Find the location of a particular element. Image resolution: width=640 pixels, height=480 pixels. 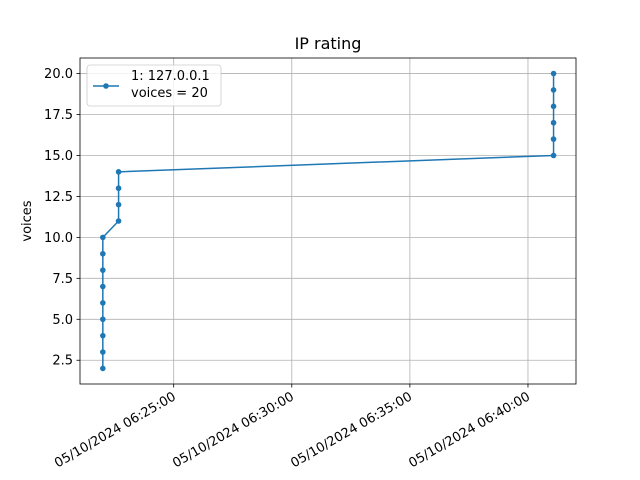

legend-point-marker is located at coordinates (106, 86).